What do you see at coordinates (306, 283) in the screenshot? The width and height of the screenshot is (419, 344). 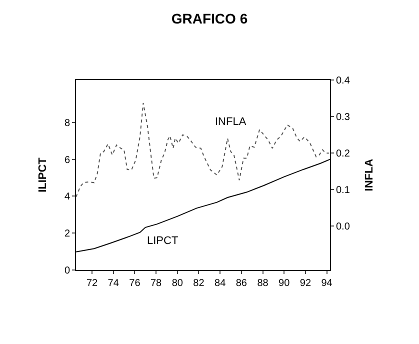 I see `x-tick-label: 92` at bounding box center [306, 283].